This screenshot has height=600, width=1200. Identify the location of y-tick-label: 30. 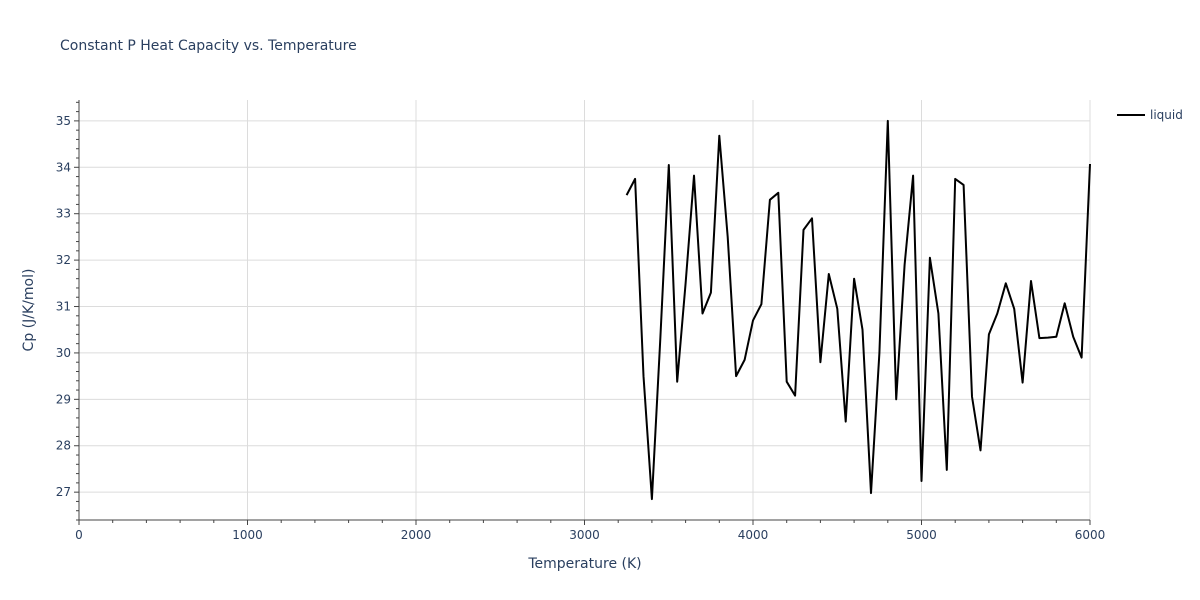
(63, 353).